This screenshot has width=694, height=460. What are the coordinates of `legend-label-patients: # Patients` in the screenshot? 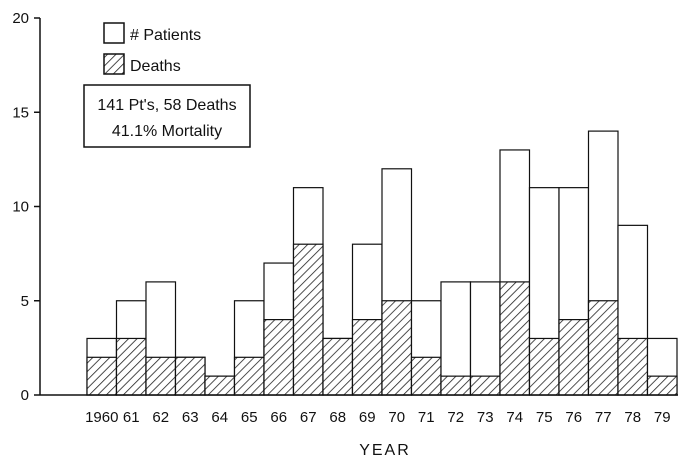 It's located at (165, 35).